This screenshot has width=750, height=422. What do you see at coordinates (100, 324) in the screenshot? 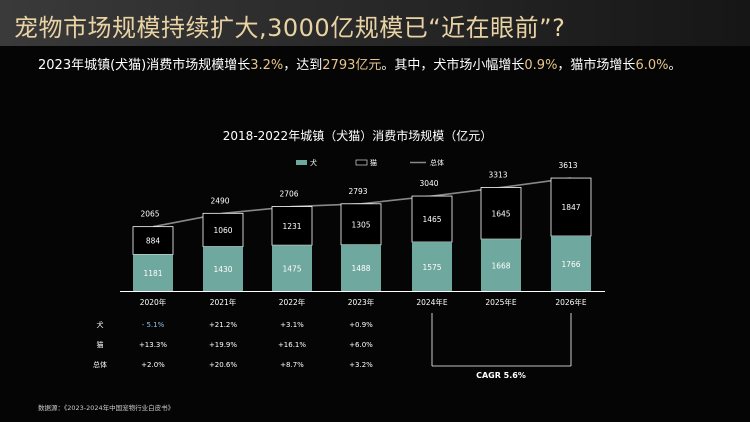
I see `growth-row-label: 犬` at bounding box center [100, 324].